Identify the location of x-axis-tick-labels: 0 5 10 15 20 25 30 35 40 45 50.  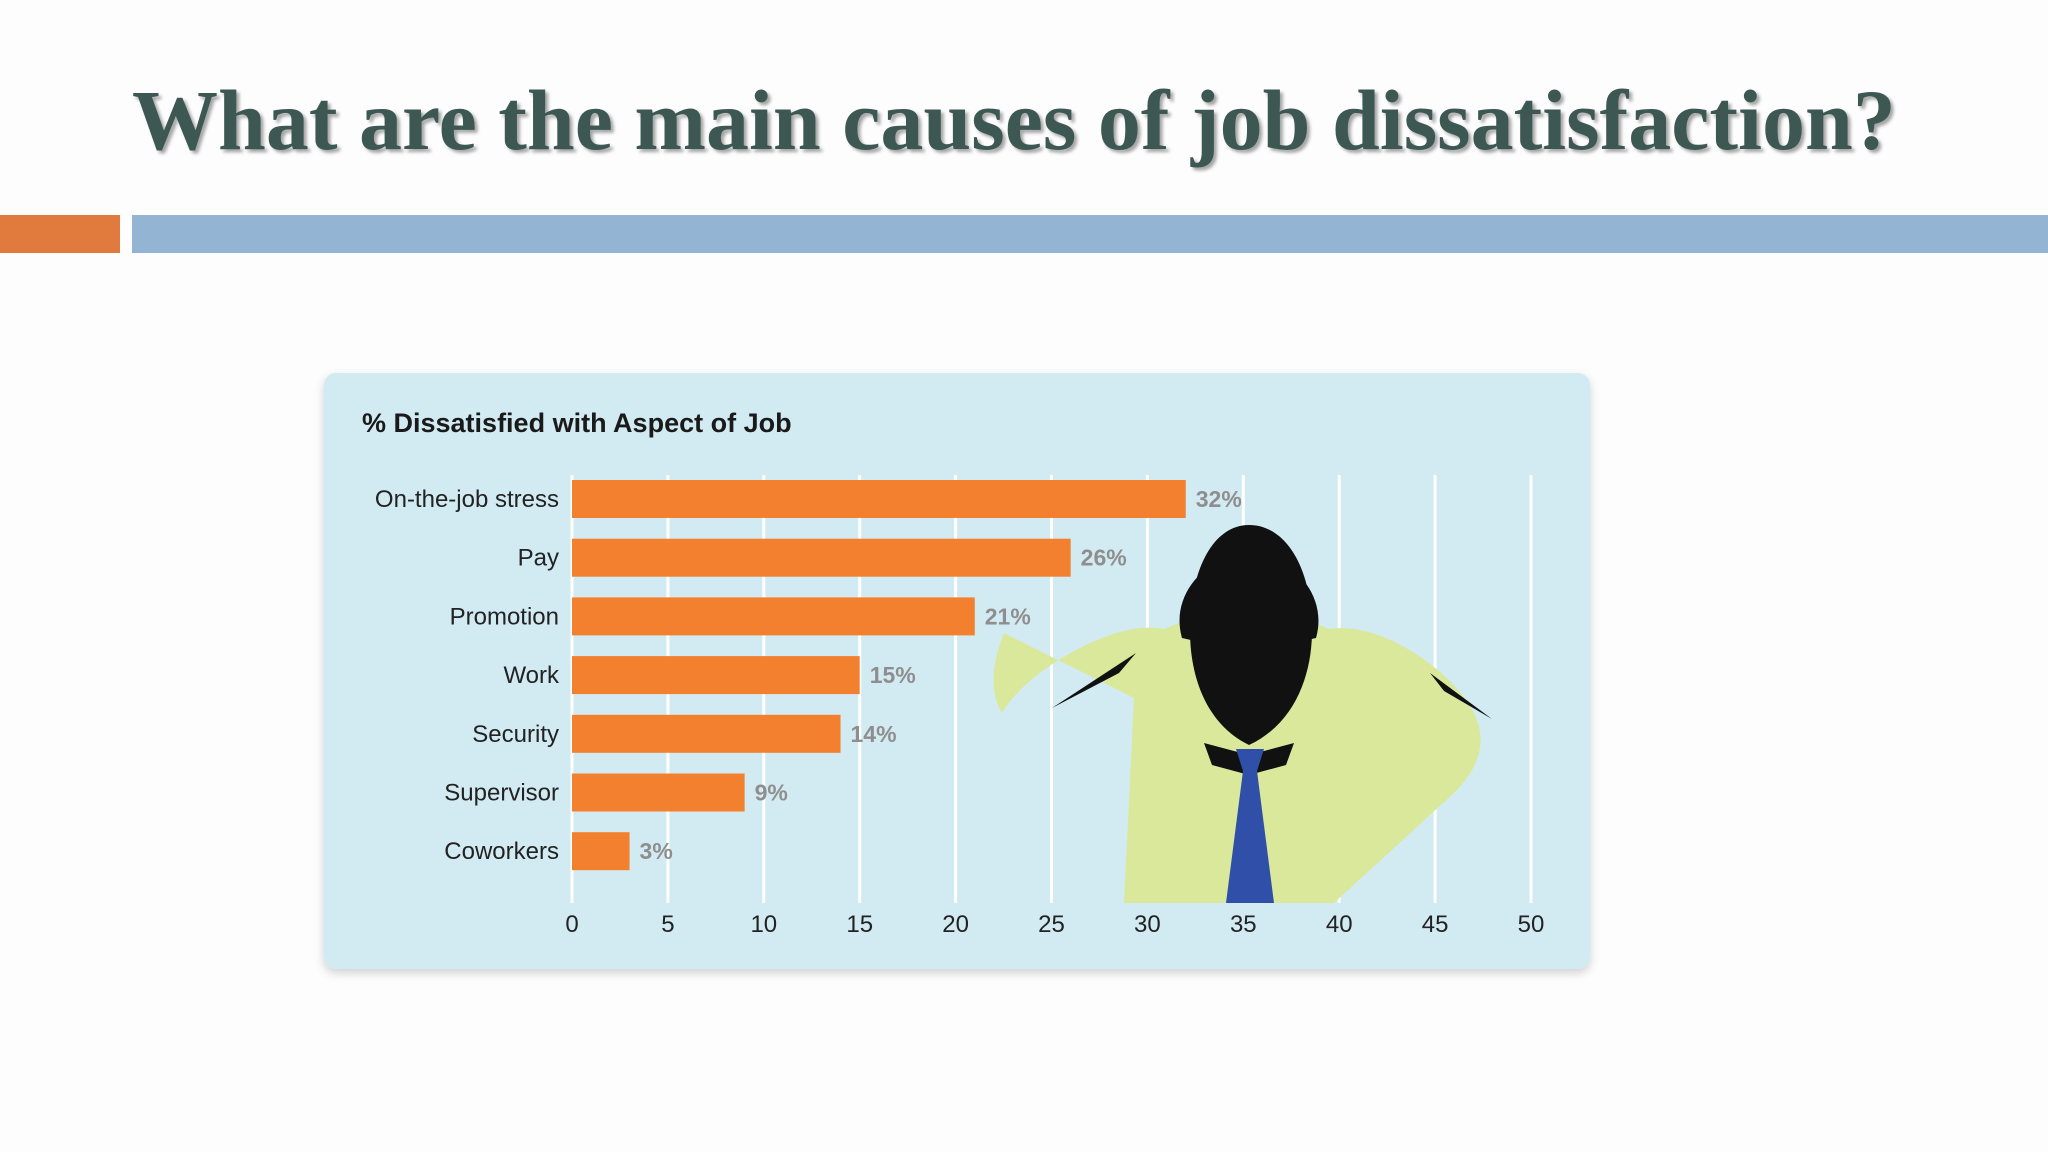
(1054, 924).